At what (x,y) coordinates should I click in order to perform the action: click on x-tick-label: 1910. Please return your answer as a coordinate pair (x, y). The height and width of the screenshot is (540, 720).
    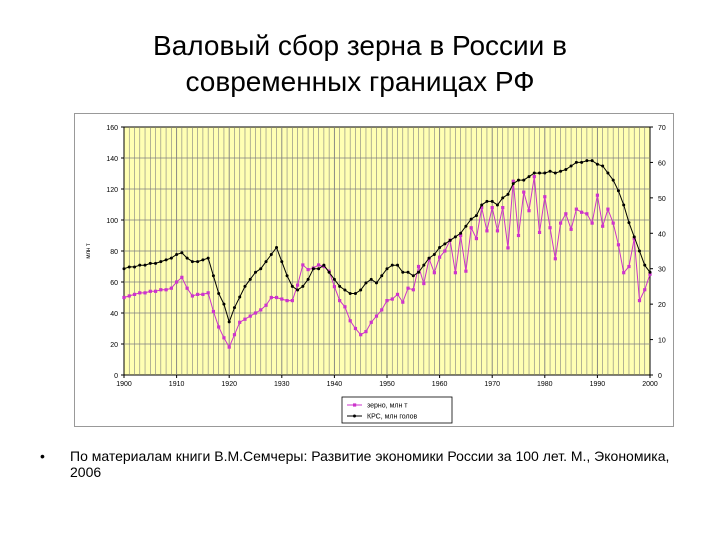
    Looking at the image, I should click on (177, 384).